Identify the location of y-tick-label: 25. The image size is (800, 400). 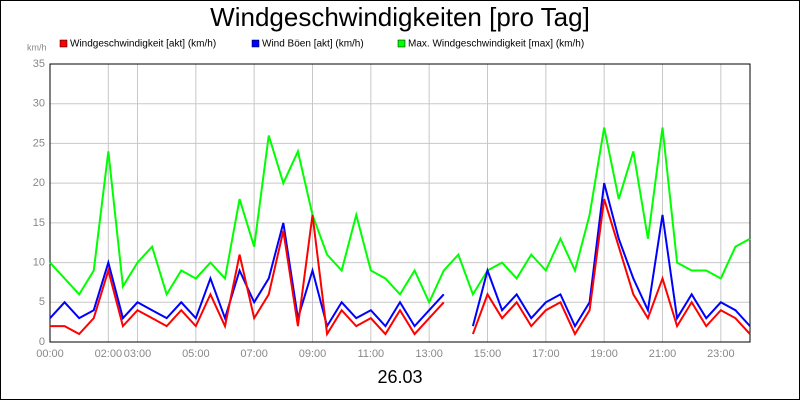
(39, 143).